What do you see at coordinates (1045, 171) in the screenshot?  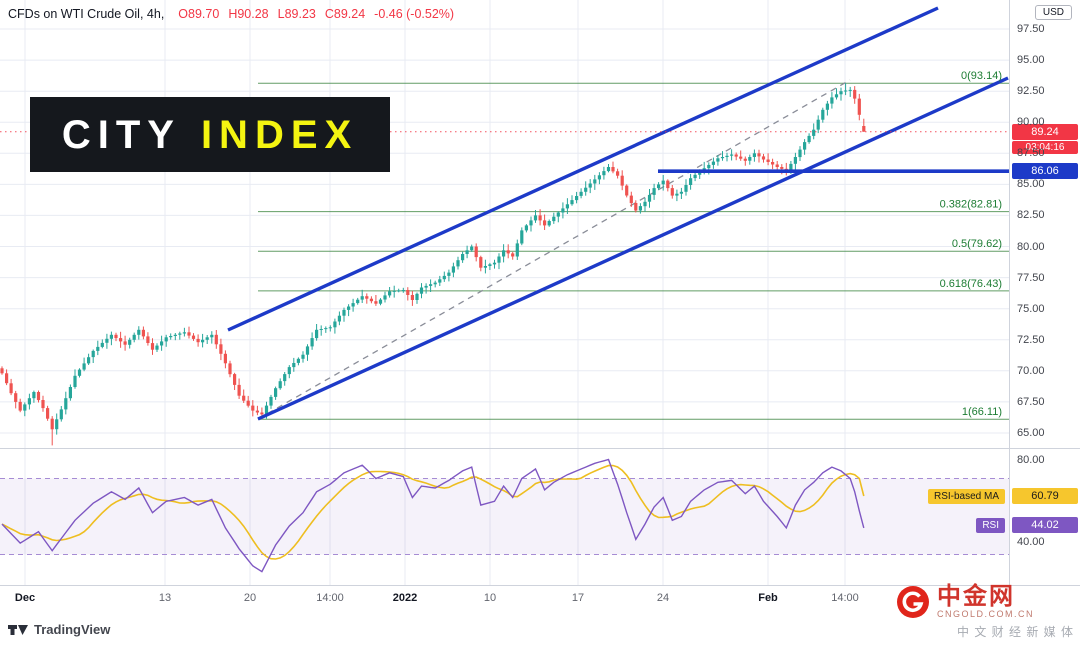 I see `horizontal-level-badge: 86.06` at bounding box center [1045, 171].